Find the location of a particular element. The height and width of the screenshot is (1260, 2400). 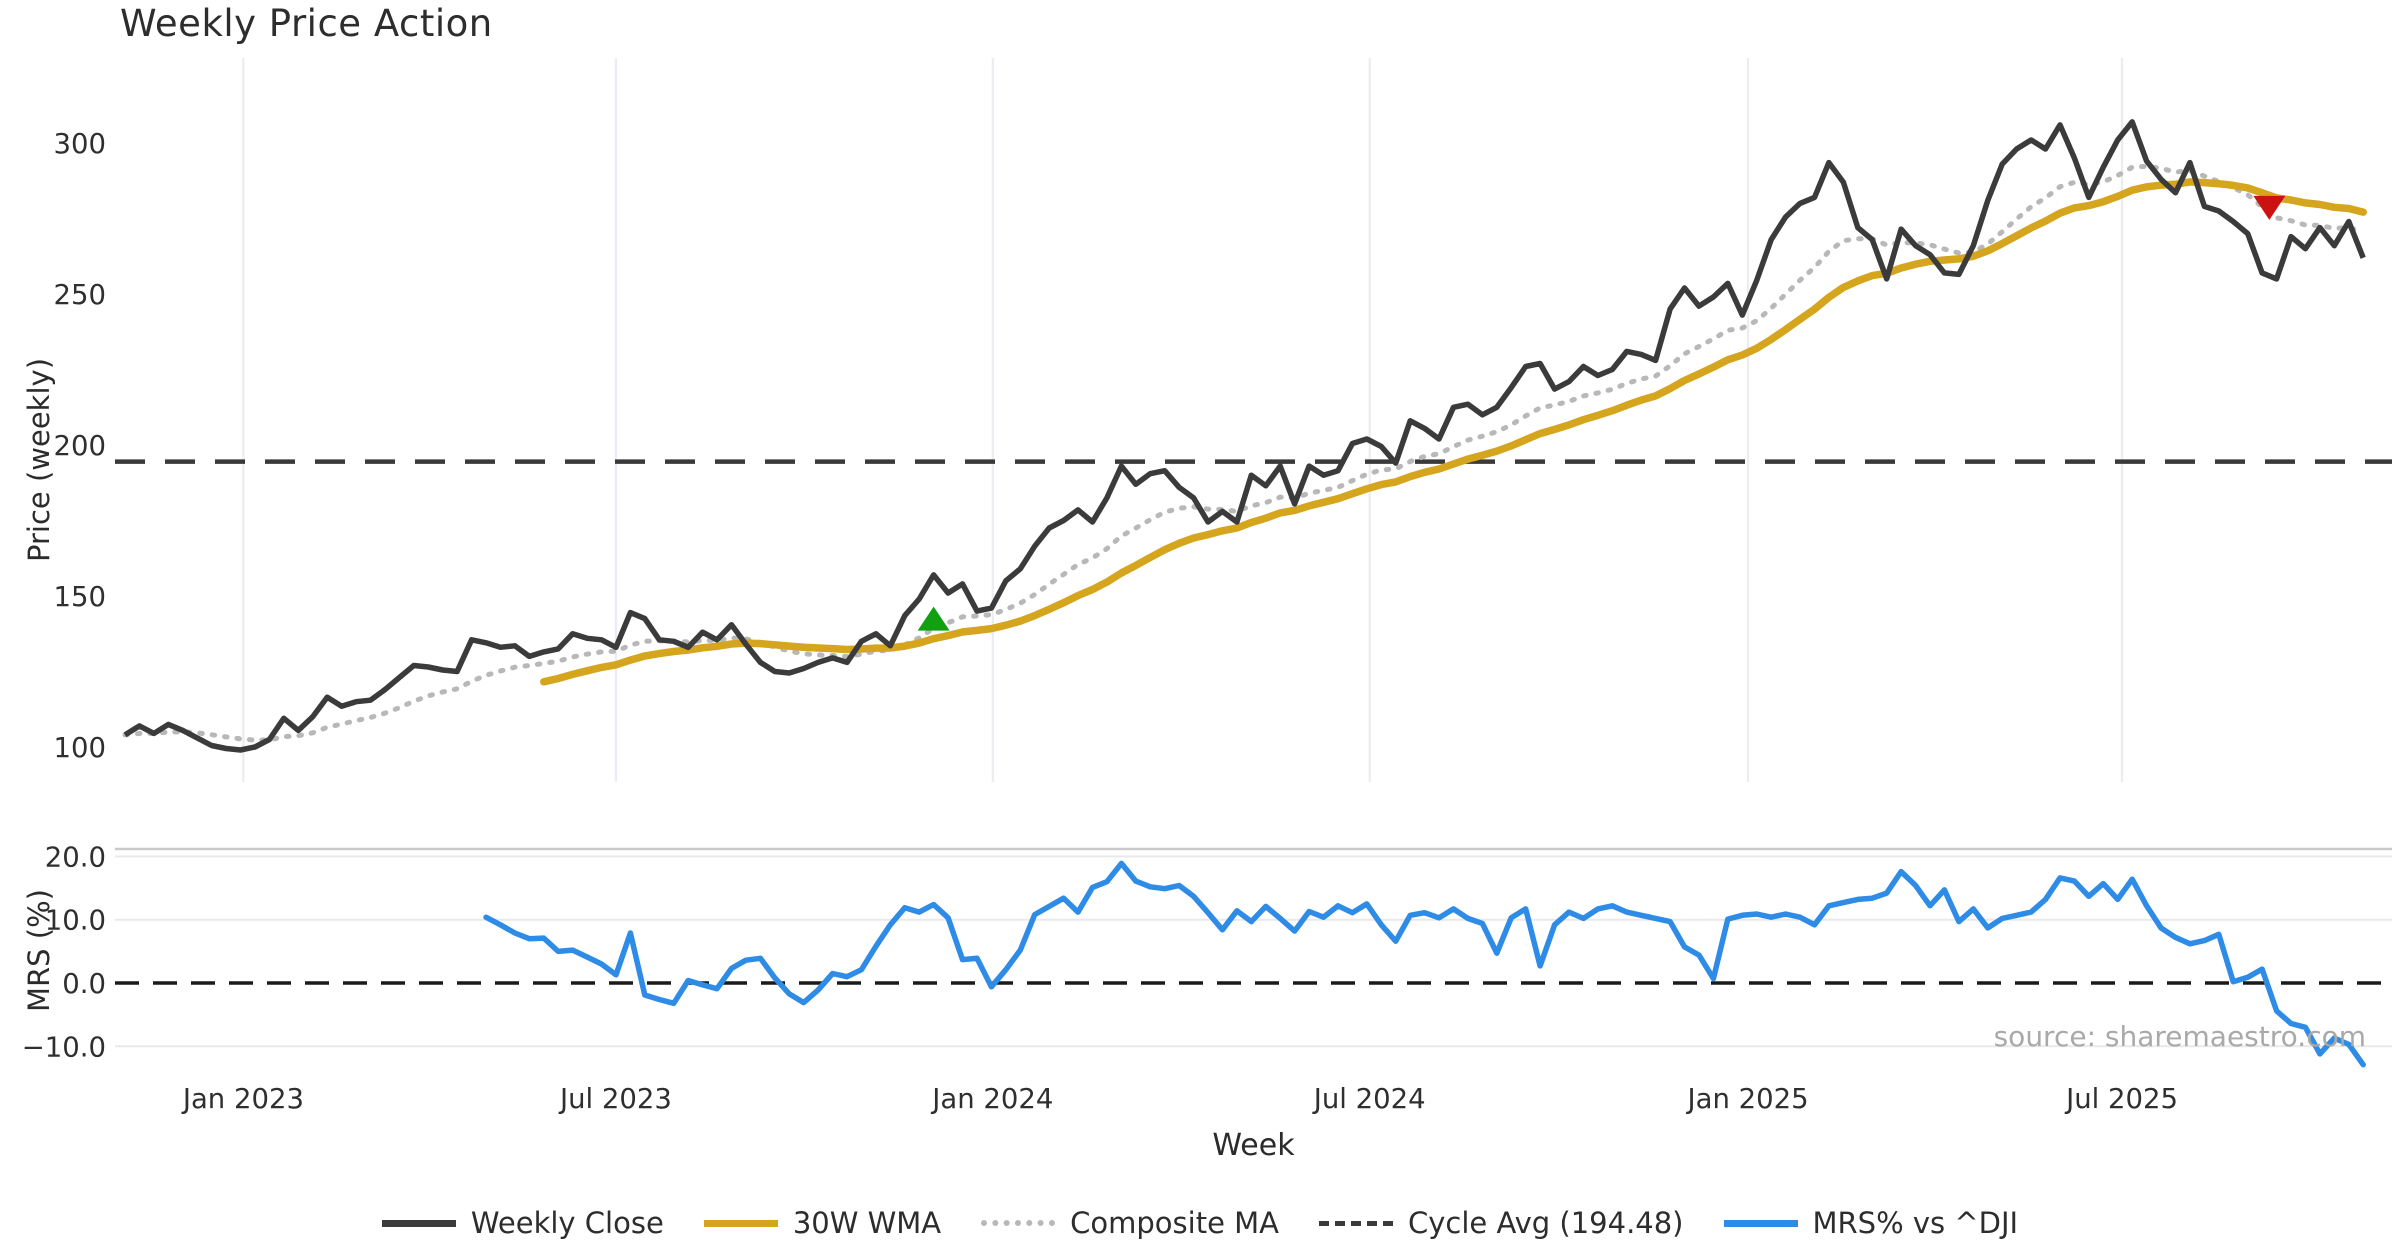

legend-item-cycle-avg-194-48-: Cycle Avg (194.48) is located at coordinates (1501, 1223).